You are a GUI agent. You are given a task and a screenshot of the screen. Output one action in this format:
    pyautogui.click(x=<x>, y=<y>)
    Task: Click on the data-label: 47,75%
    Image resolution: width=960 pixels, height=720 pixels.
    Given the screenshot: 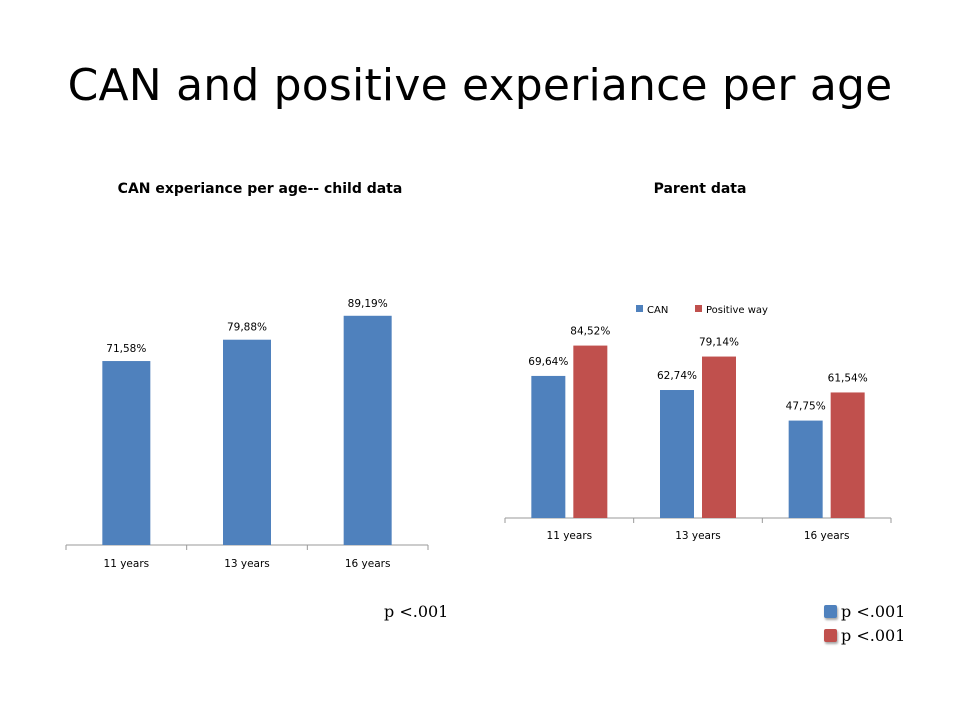 What is the action you would take?
    pyautogui.click(x=806, y=407)
    